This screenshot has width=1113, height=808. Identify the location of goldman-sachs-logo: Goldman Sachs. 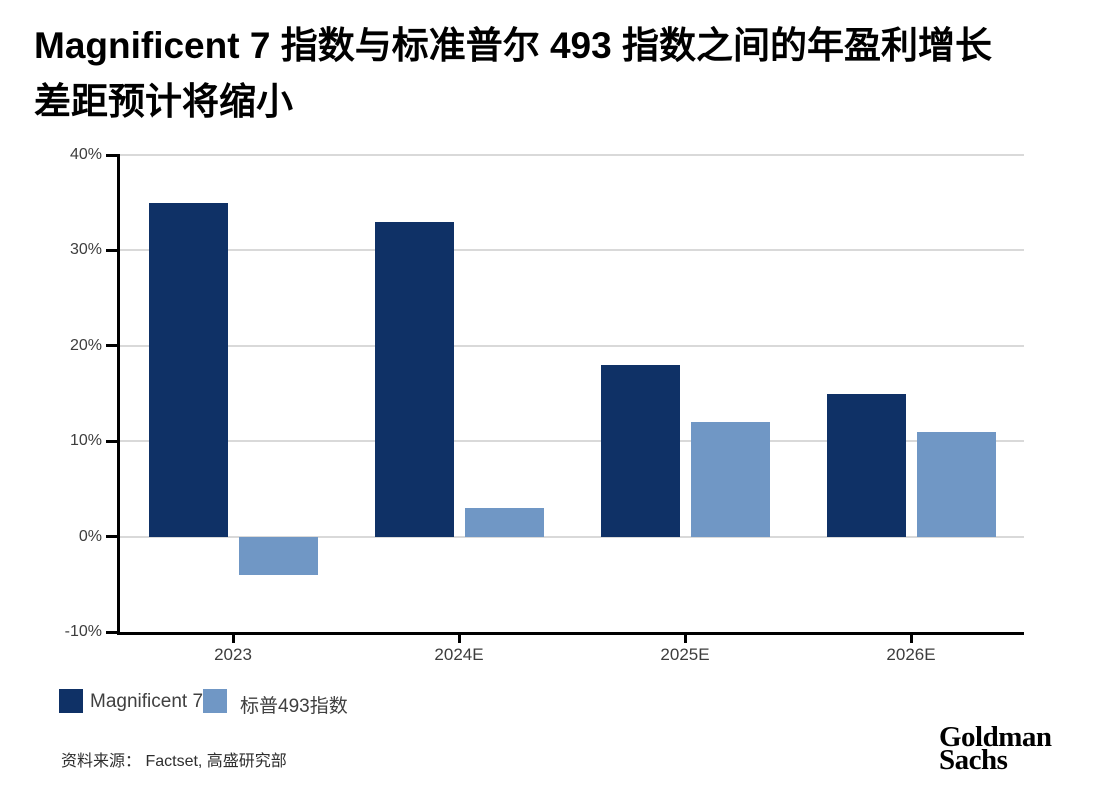
(995, 748).